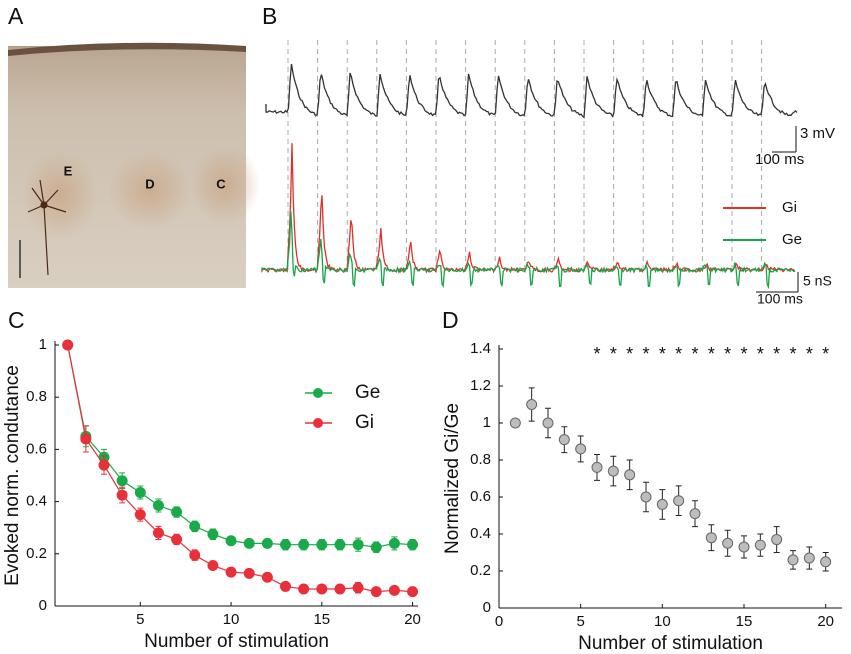  I want to click on x-tick-label: 0, so click(499, 621).